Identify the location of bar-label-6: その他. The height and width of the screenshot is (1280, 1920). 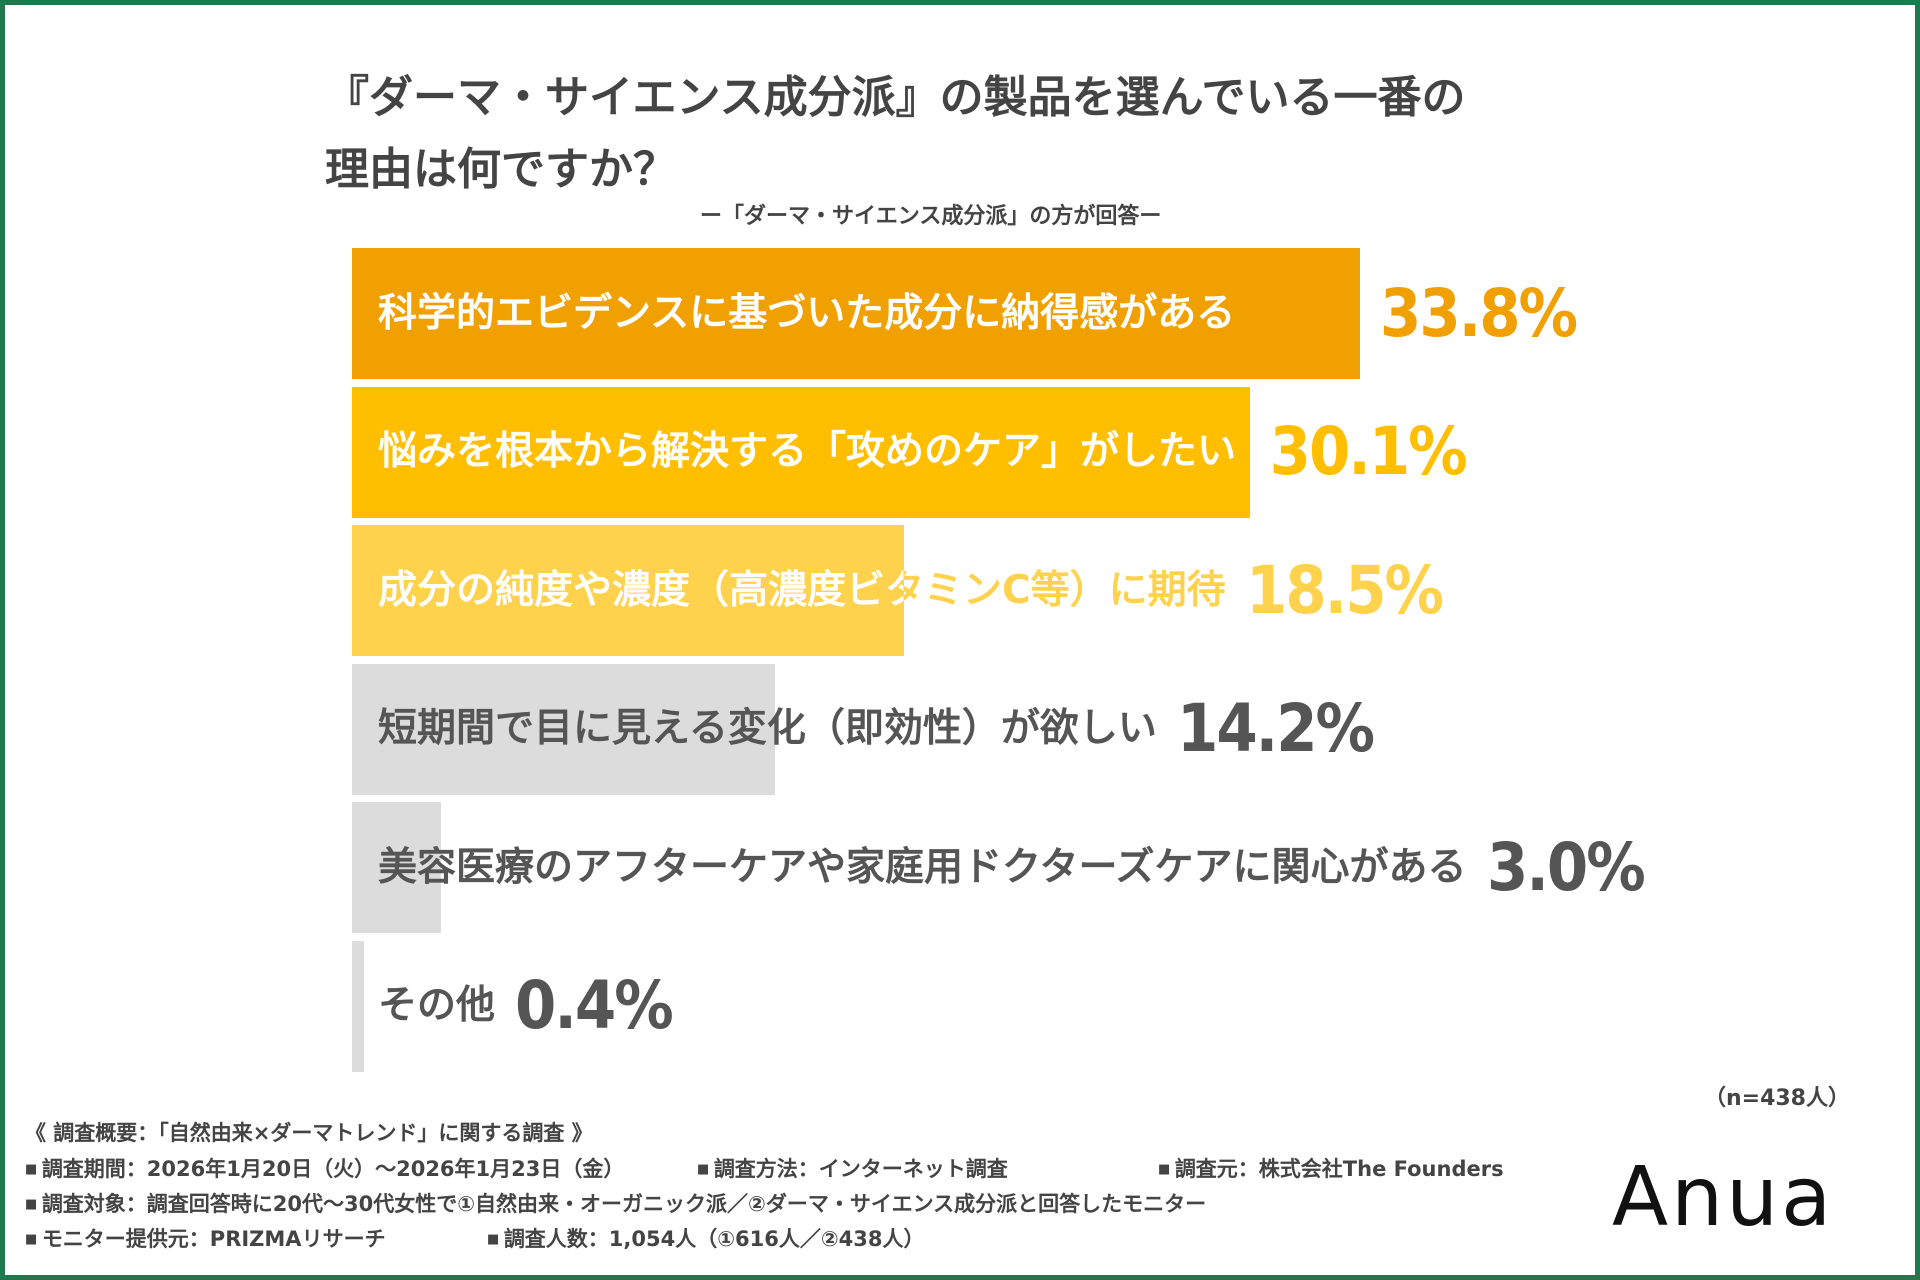
(437, 1005).